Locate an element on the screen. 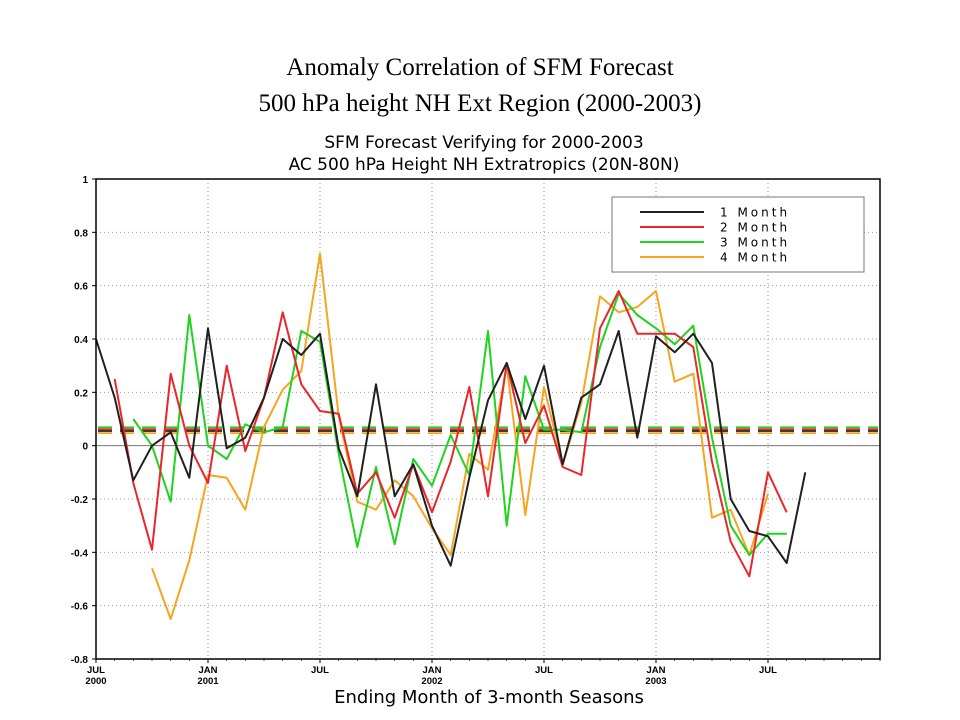 The width and height of the screenshot is (960, 720). y-tick-label: -0.2 is located at coordinates (80, 500).